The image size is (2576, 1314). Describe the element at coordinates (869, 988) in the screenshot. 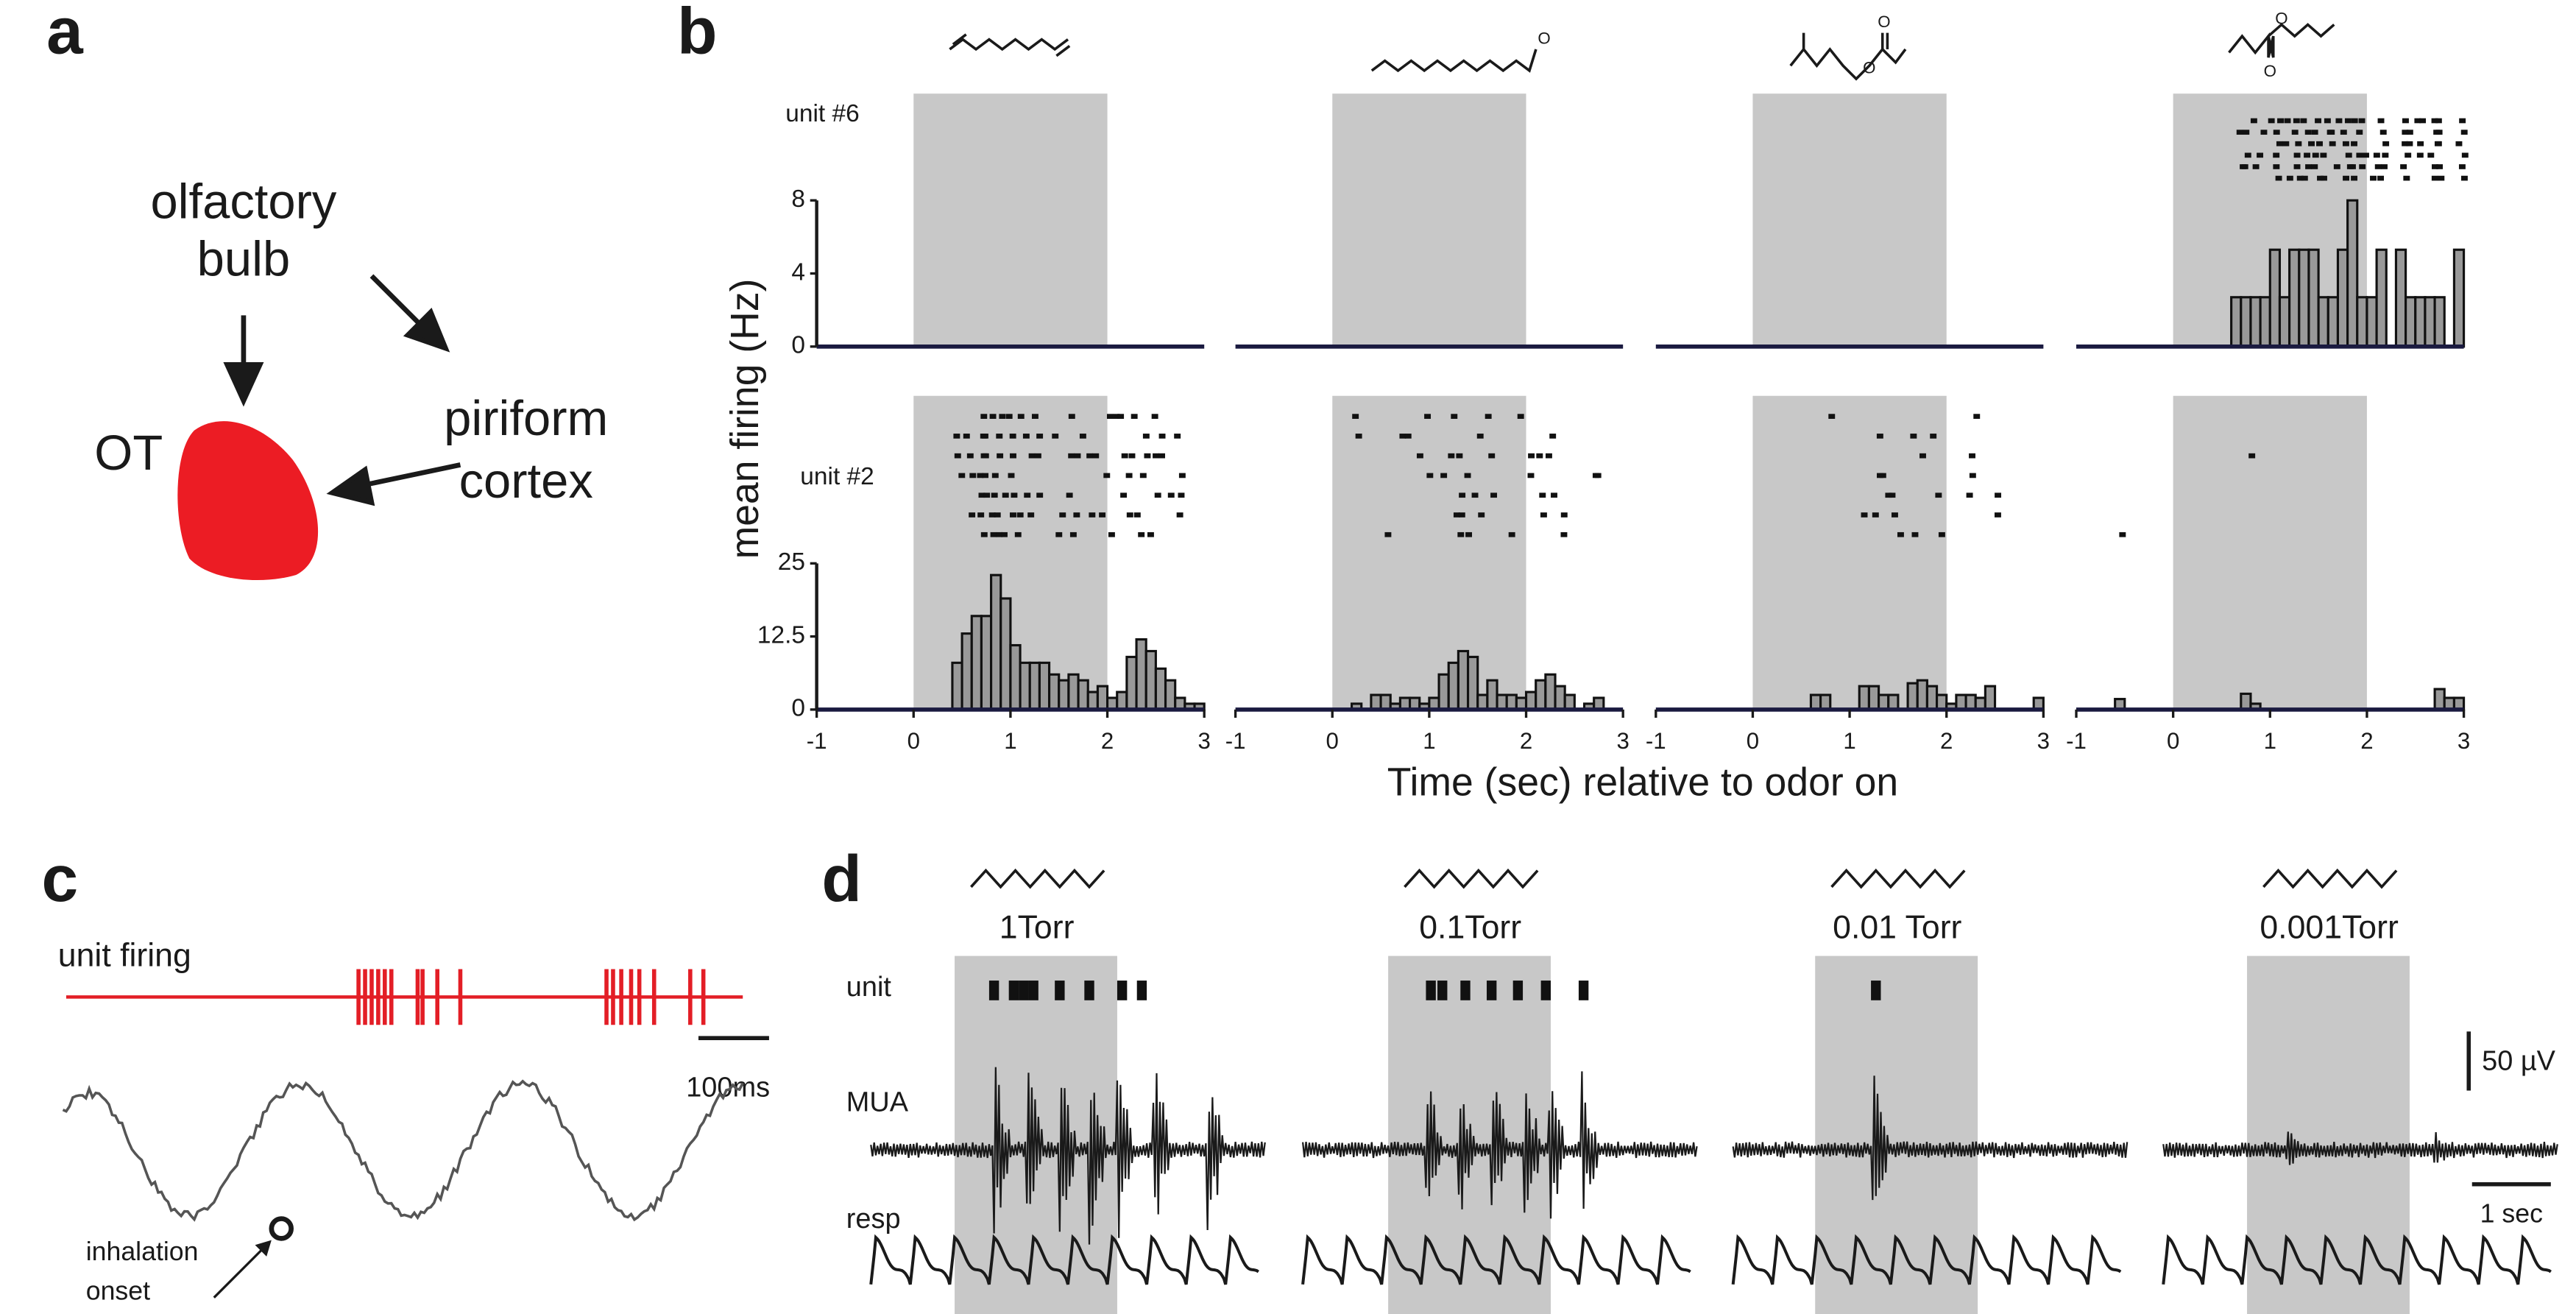

I see `row-label: unit` at that location.